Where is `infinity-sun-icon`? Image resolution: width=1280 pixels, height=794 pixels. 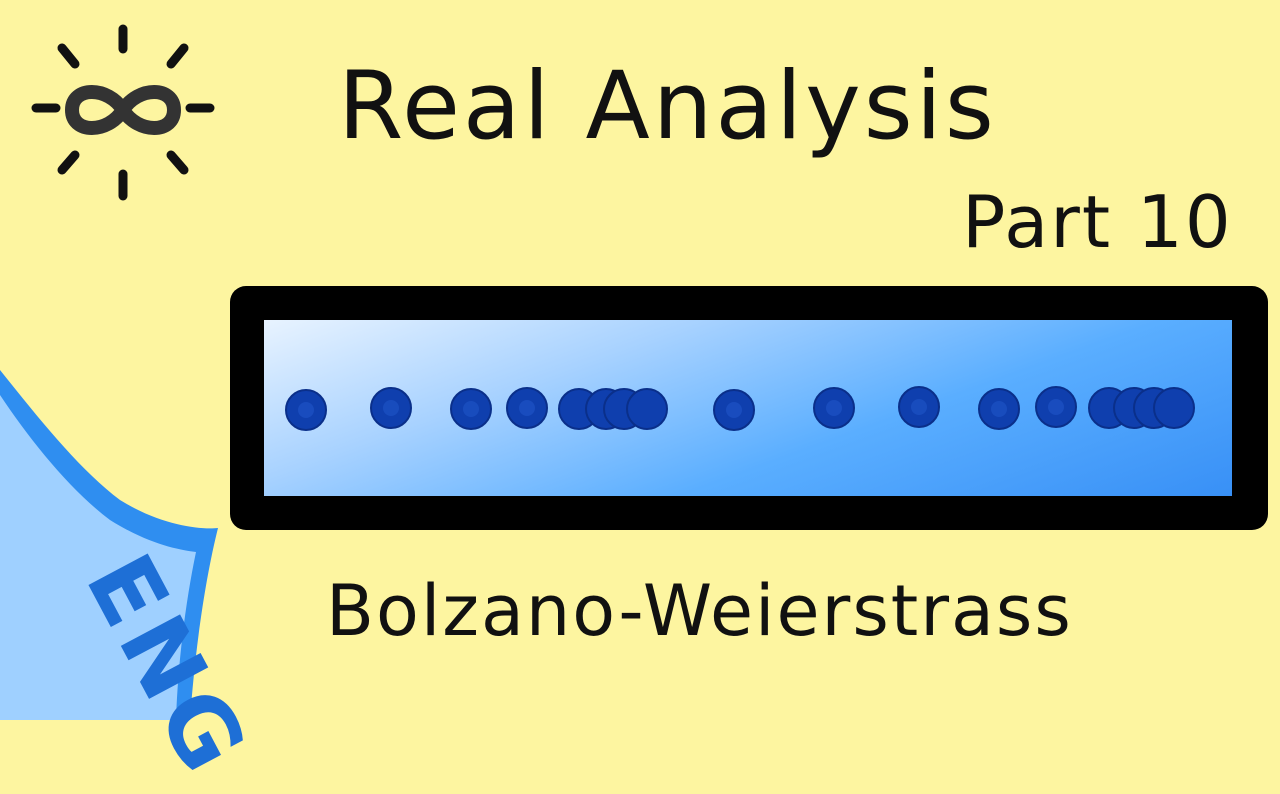
infinity-sun-icon is located at coordinates (123, 112).